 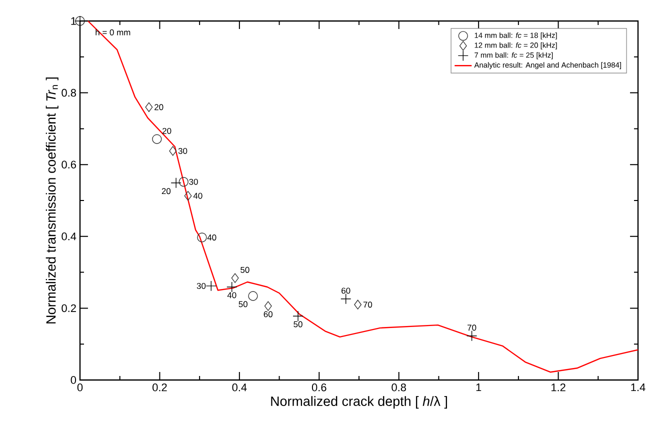 I want to click on x-tick-label: 1.2, so click(x=559, y=388).